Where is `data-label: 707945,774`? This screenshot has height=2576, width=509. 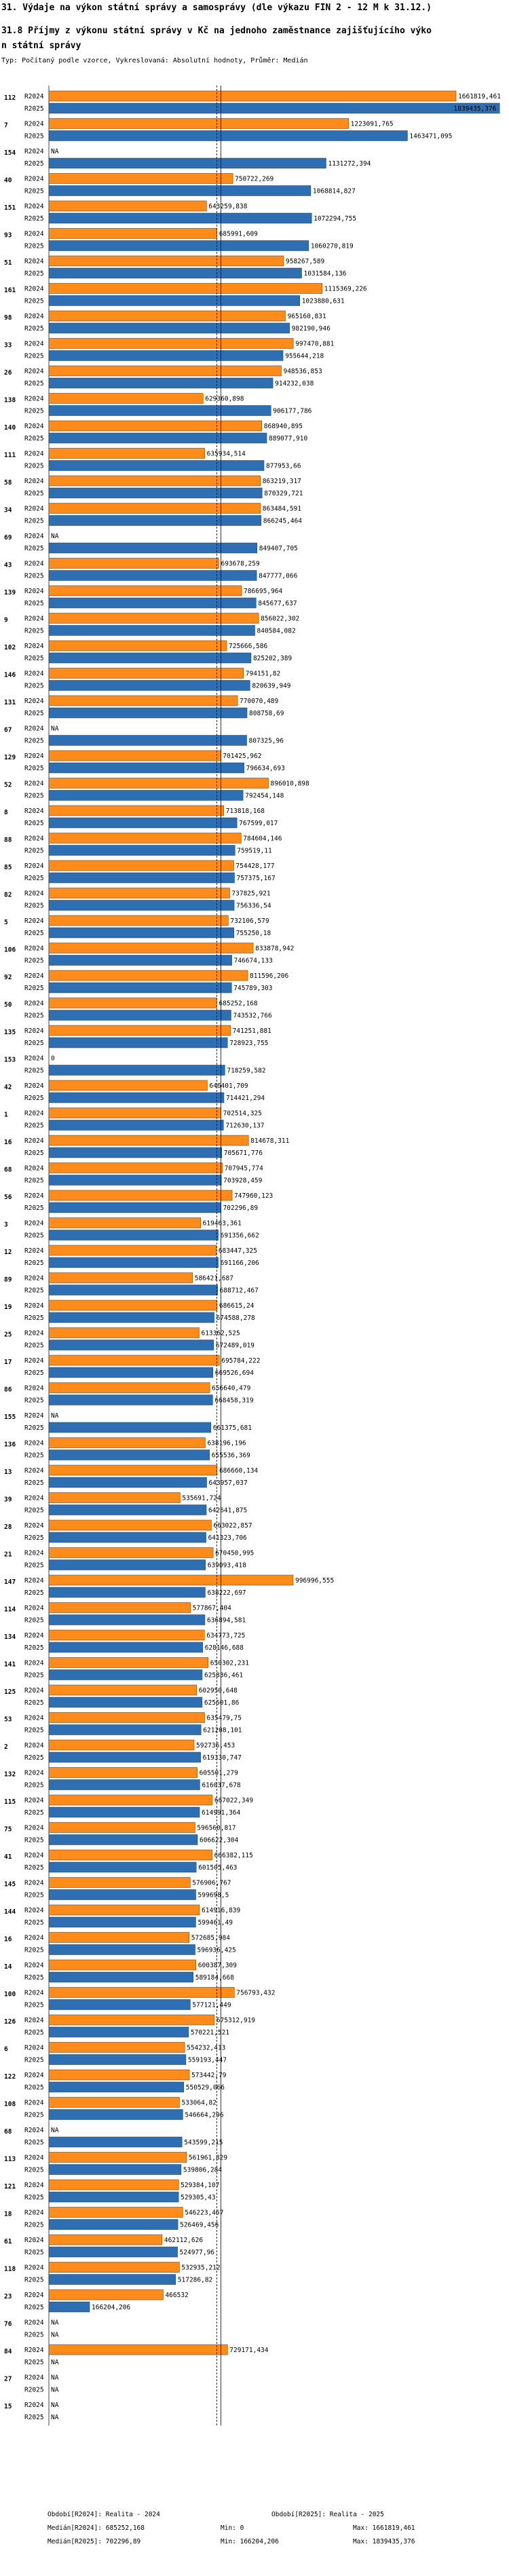 data-label: 707945,774 is located at coordinates (244, 1169).